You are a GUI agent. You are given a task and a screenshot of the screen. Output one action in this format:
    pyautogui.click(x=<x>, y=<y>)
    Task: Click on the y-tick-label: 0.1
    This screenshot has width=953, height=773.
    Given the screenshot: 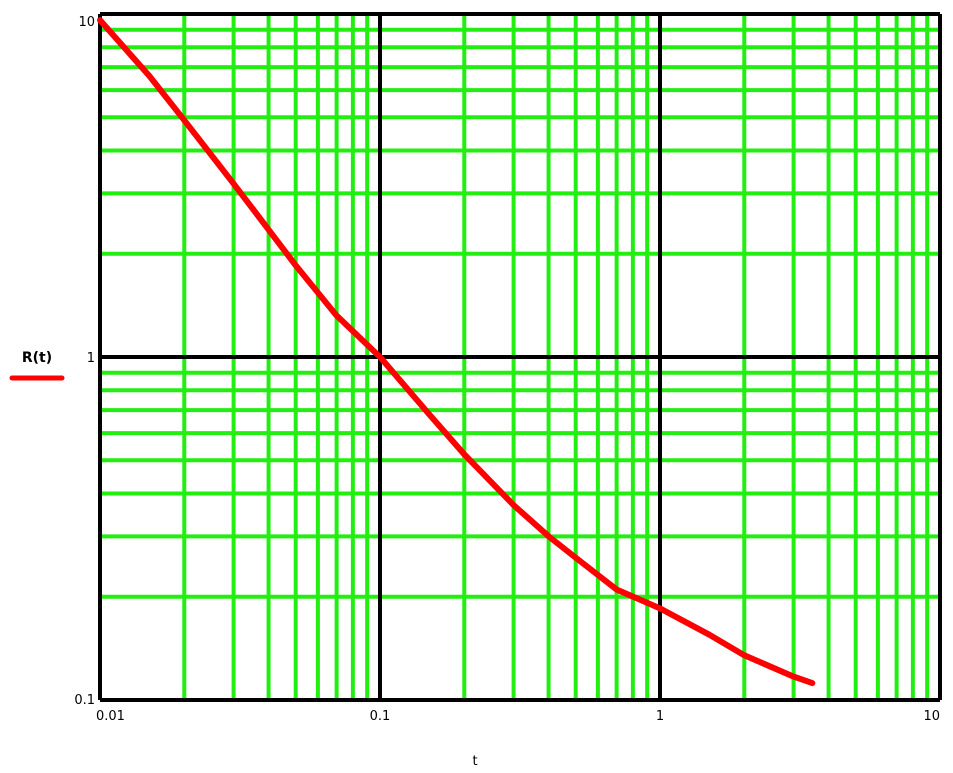 What is the action you would take?
    pyautogui.click(x=84, y=700)
    